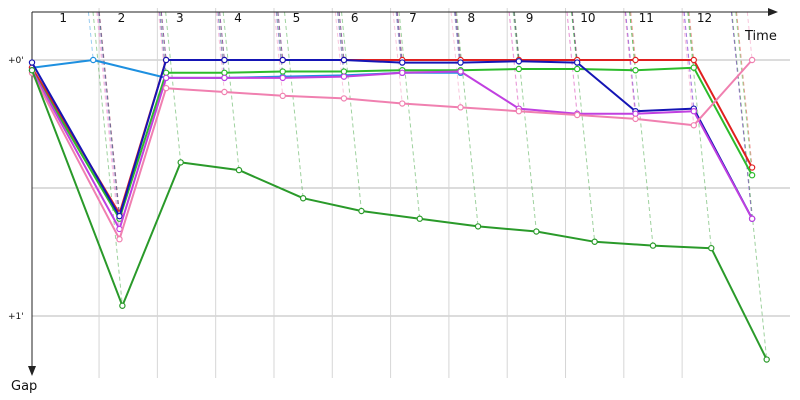  I want to click on y-axis-title: Gap, so click(24, 386).